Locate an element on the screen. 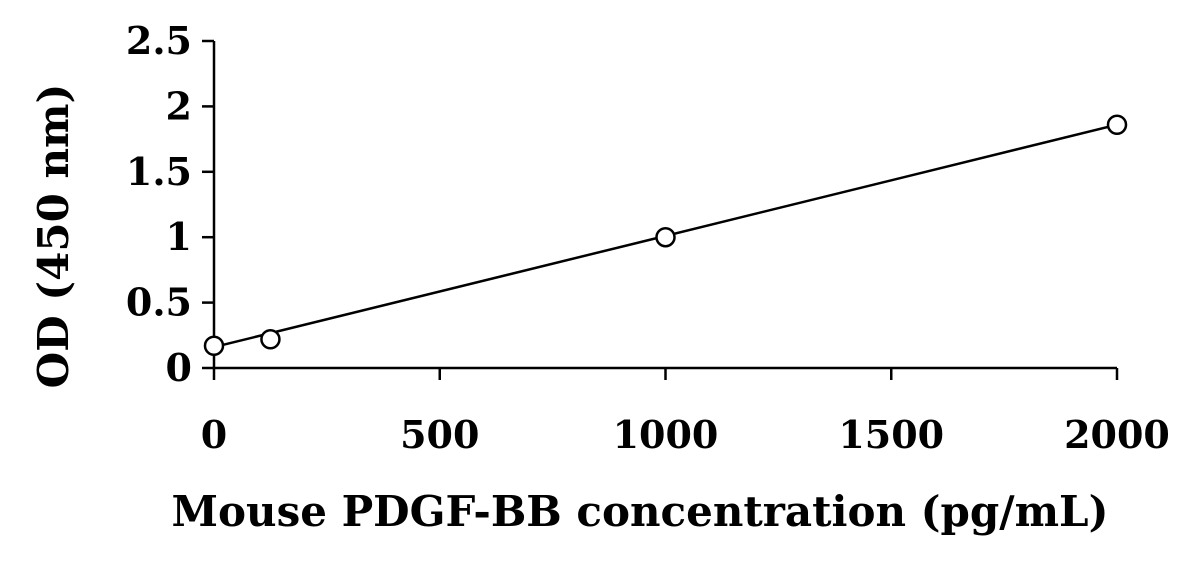 The image size is (1191, 567). x-tick-label: 0 is located at coordinates (214, 434).